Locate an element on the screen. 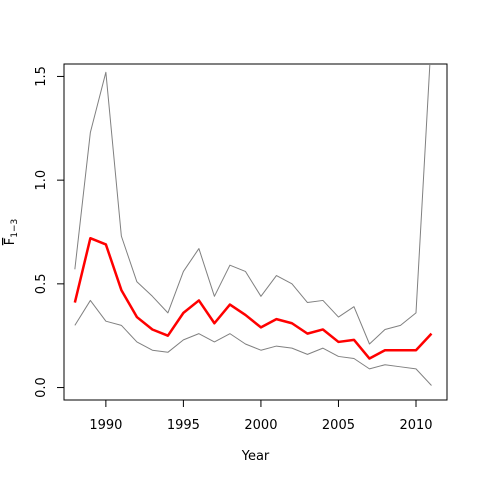 Image resolution: width=480 pixels, height=480 pixels. y-axis-label-group: F1−3 is located at coordinates (11, 232).